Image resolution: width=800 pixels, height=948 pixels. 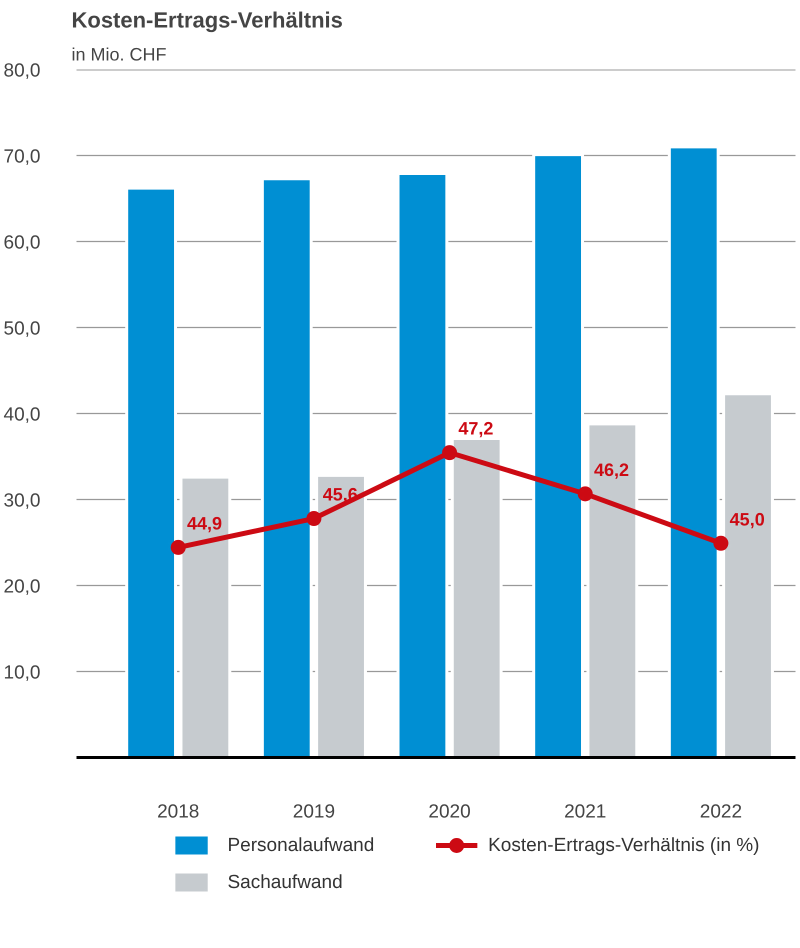 What do you see at coordinates (204, 523) in the screenshot?
I see `data-label: 44,9` at bounding box center [204, 523].